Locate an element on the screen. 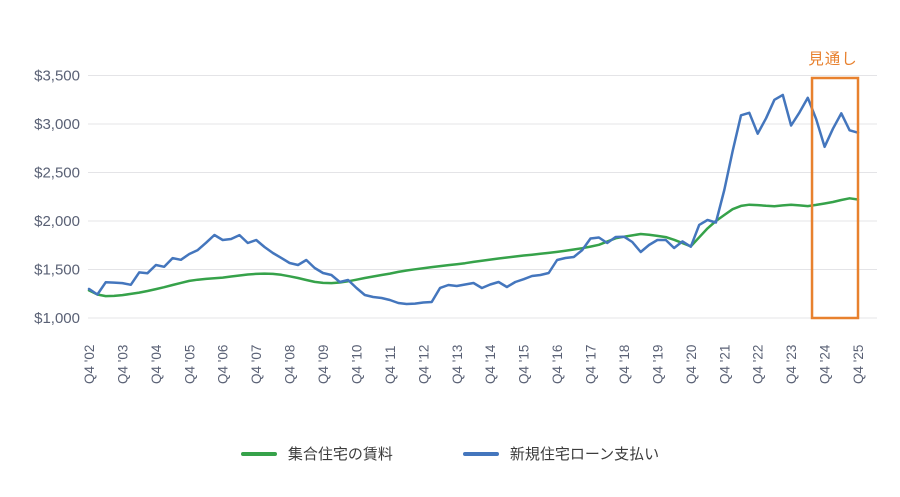 The height and width of the screenshot is (497, 900). x-axis-tick-label: Q4 '06 is located at coordinates (223, 364).